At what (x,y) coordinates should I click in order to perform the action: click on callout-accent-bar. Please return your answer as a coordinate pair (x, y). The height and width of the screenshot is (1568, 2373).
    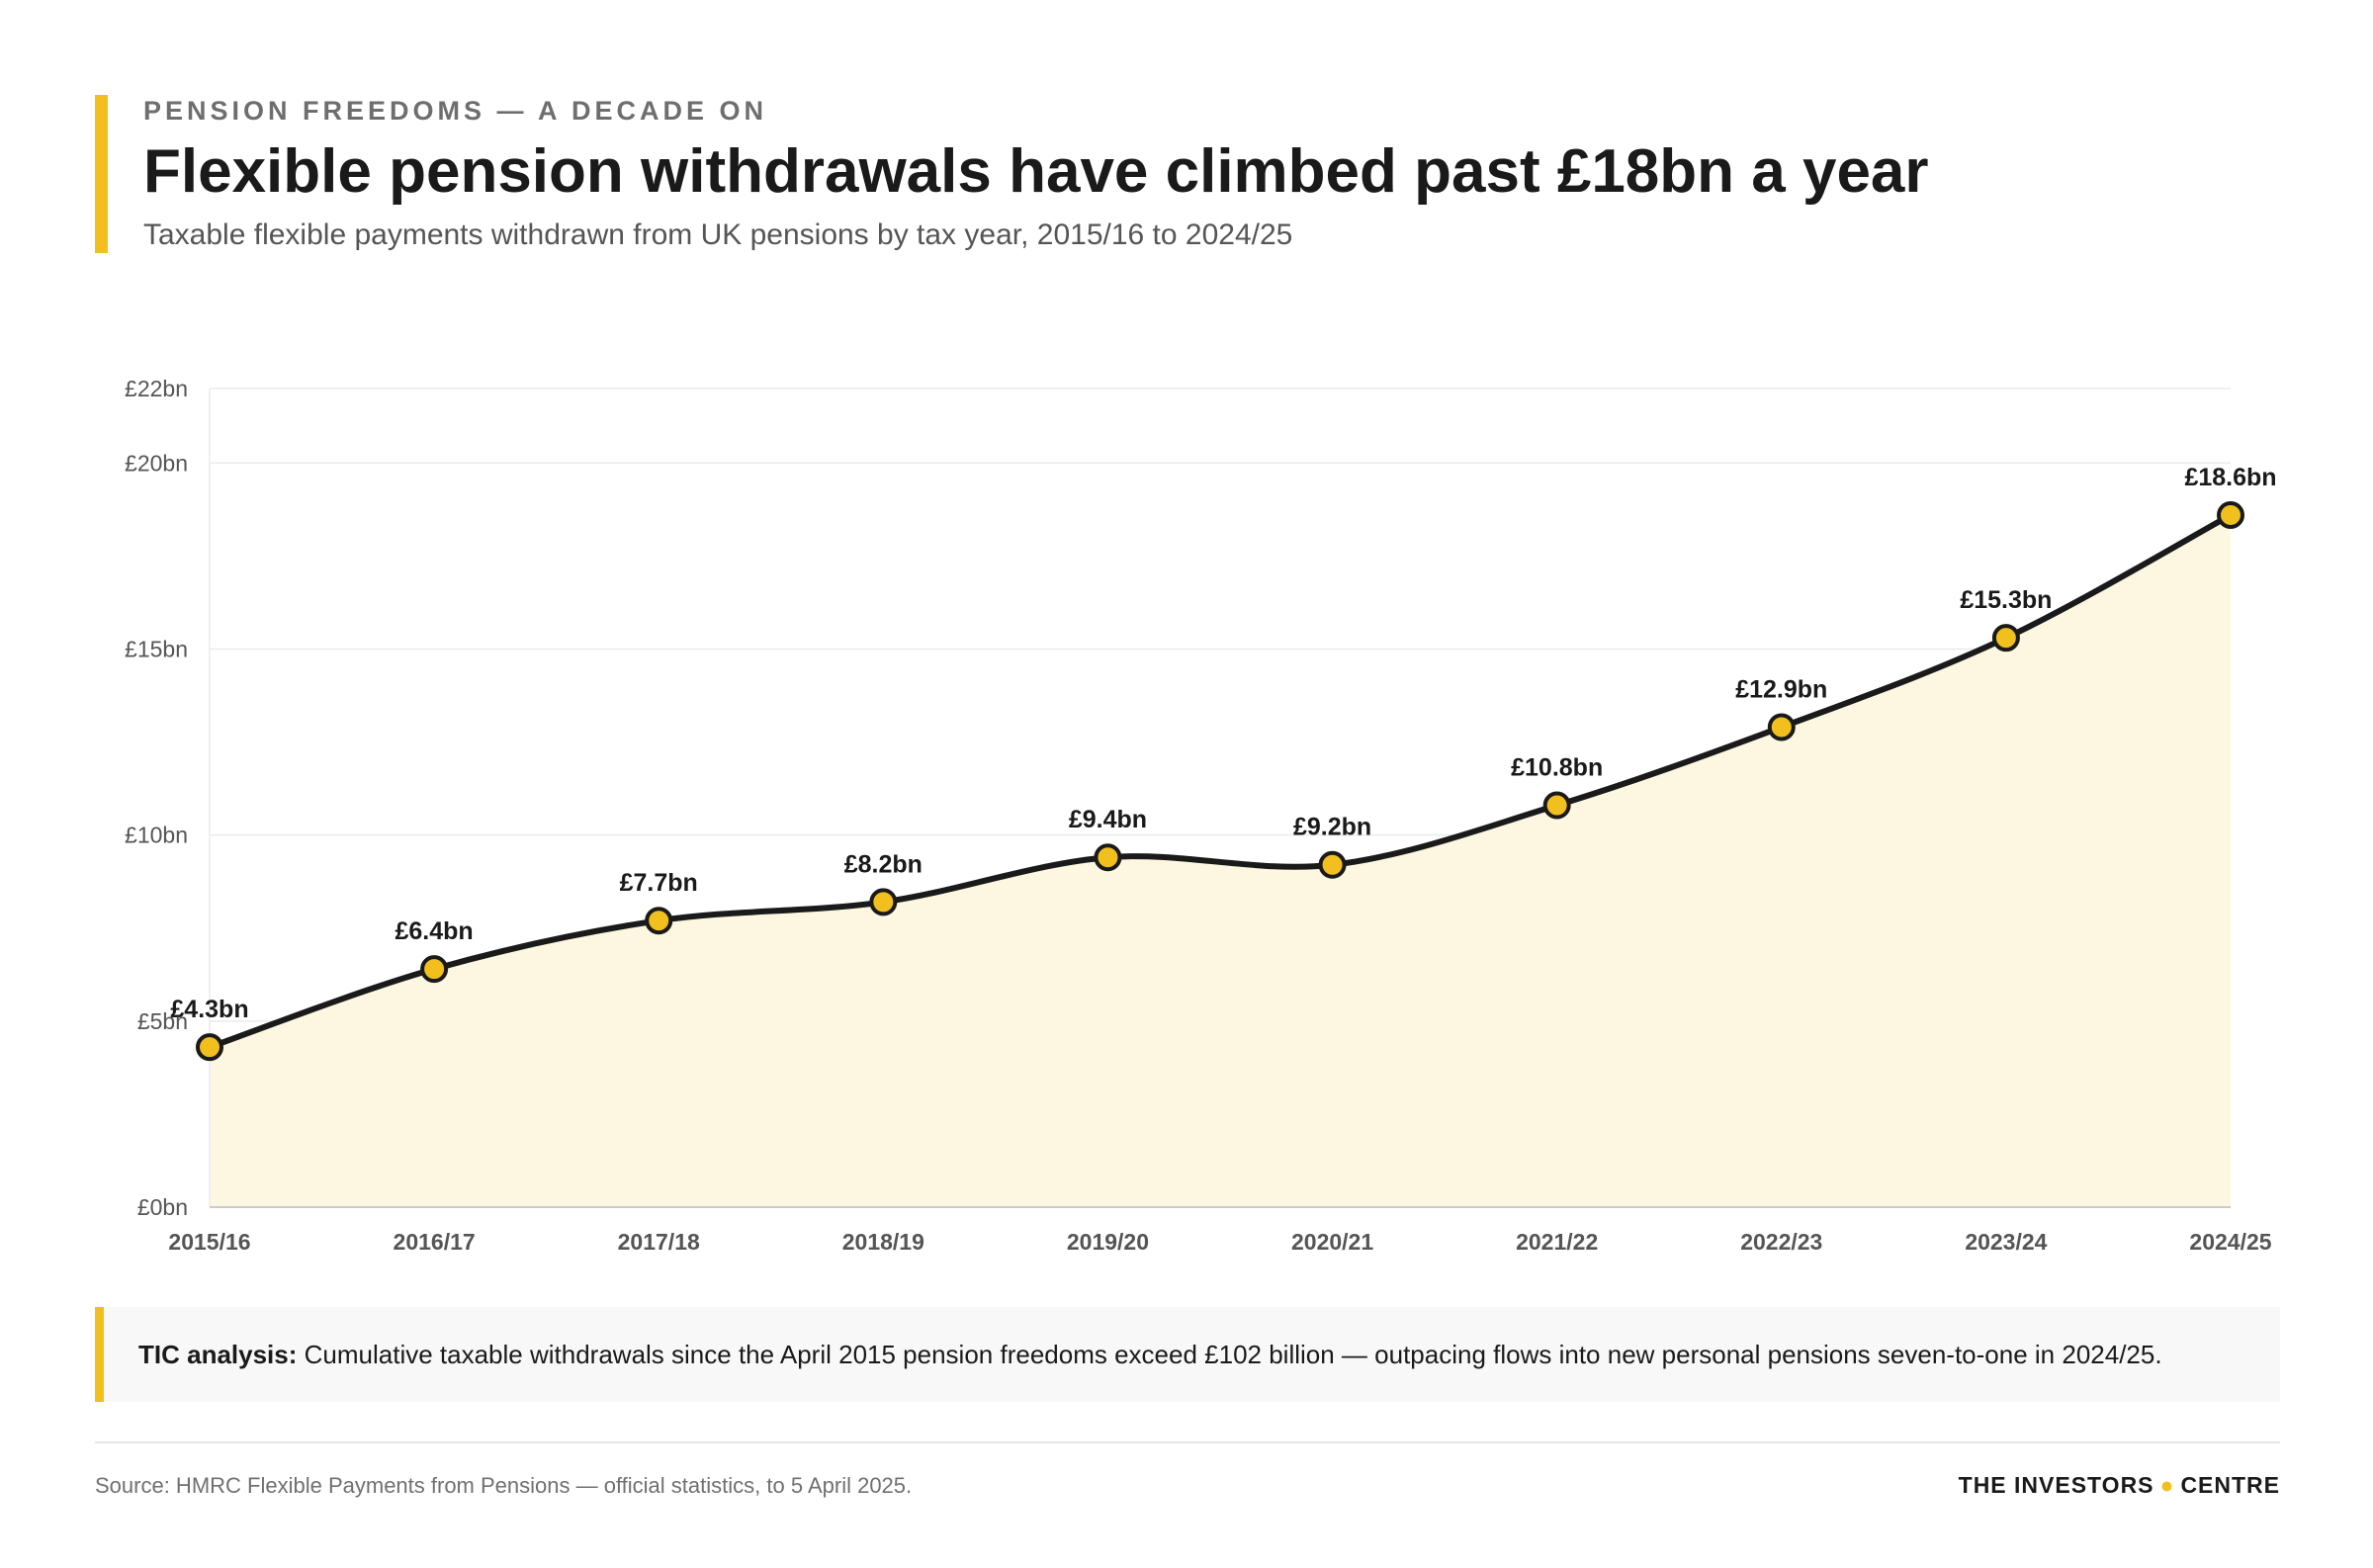
    Looking at the image, I should click on (99, 1354).